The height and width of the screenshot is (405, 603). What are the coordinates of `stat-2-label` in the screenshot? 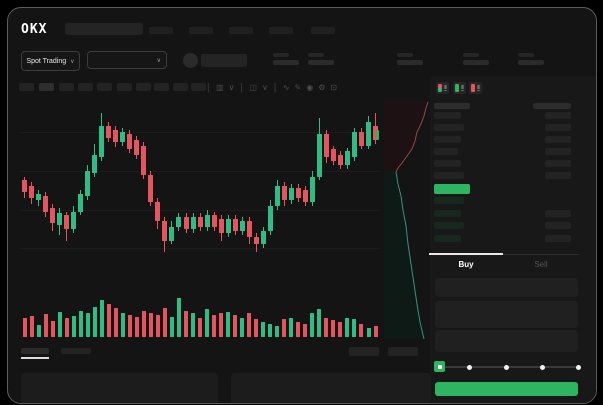 It's located at (316, 55).